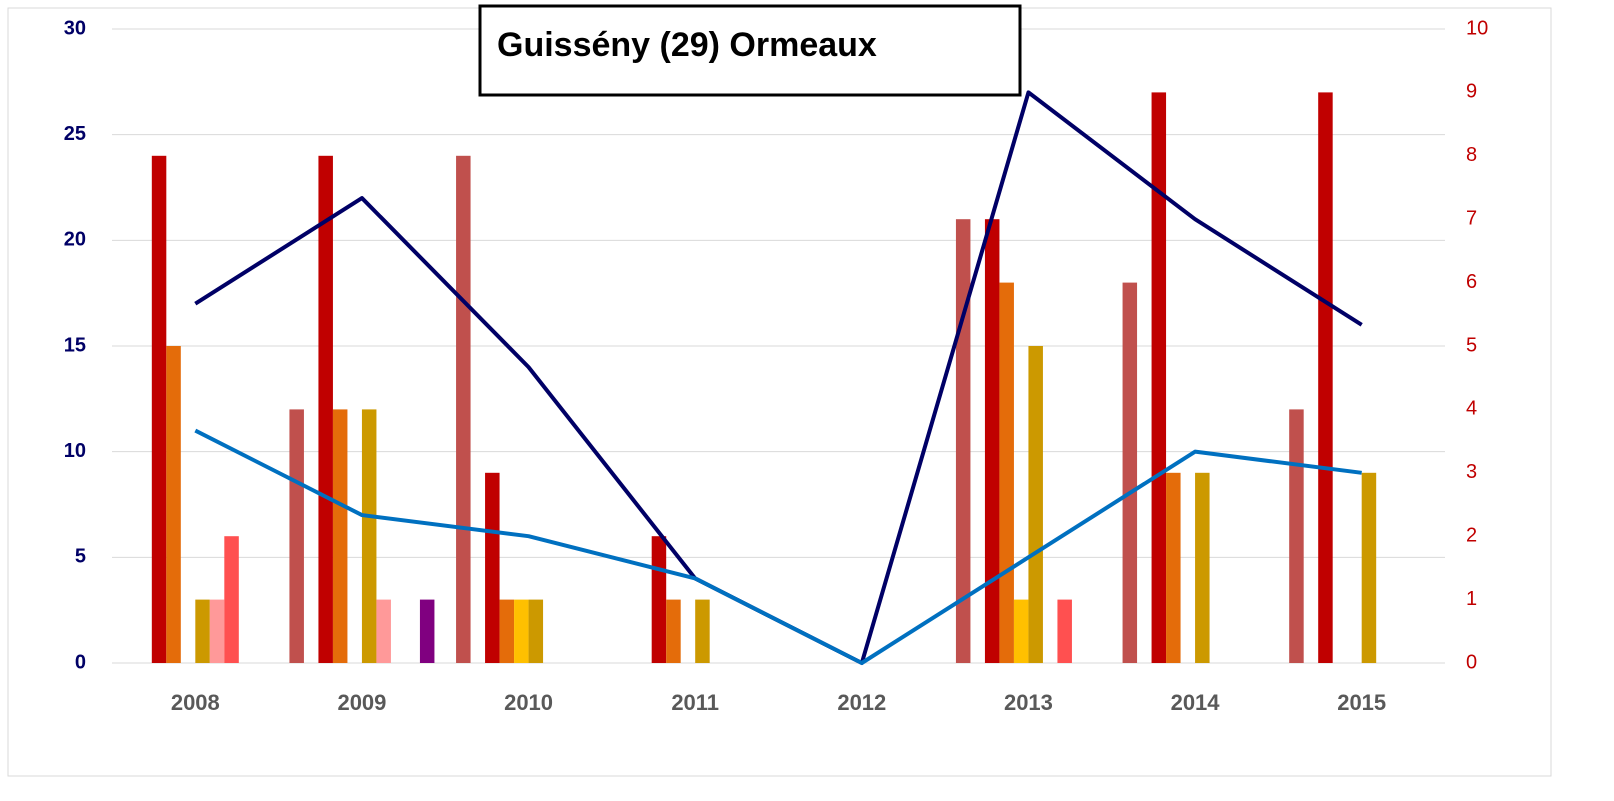 The height and width of the screenshot is (801, 1614). I want to click on y2-tick-label: 8, so click(1471, 155).